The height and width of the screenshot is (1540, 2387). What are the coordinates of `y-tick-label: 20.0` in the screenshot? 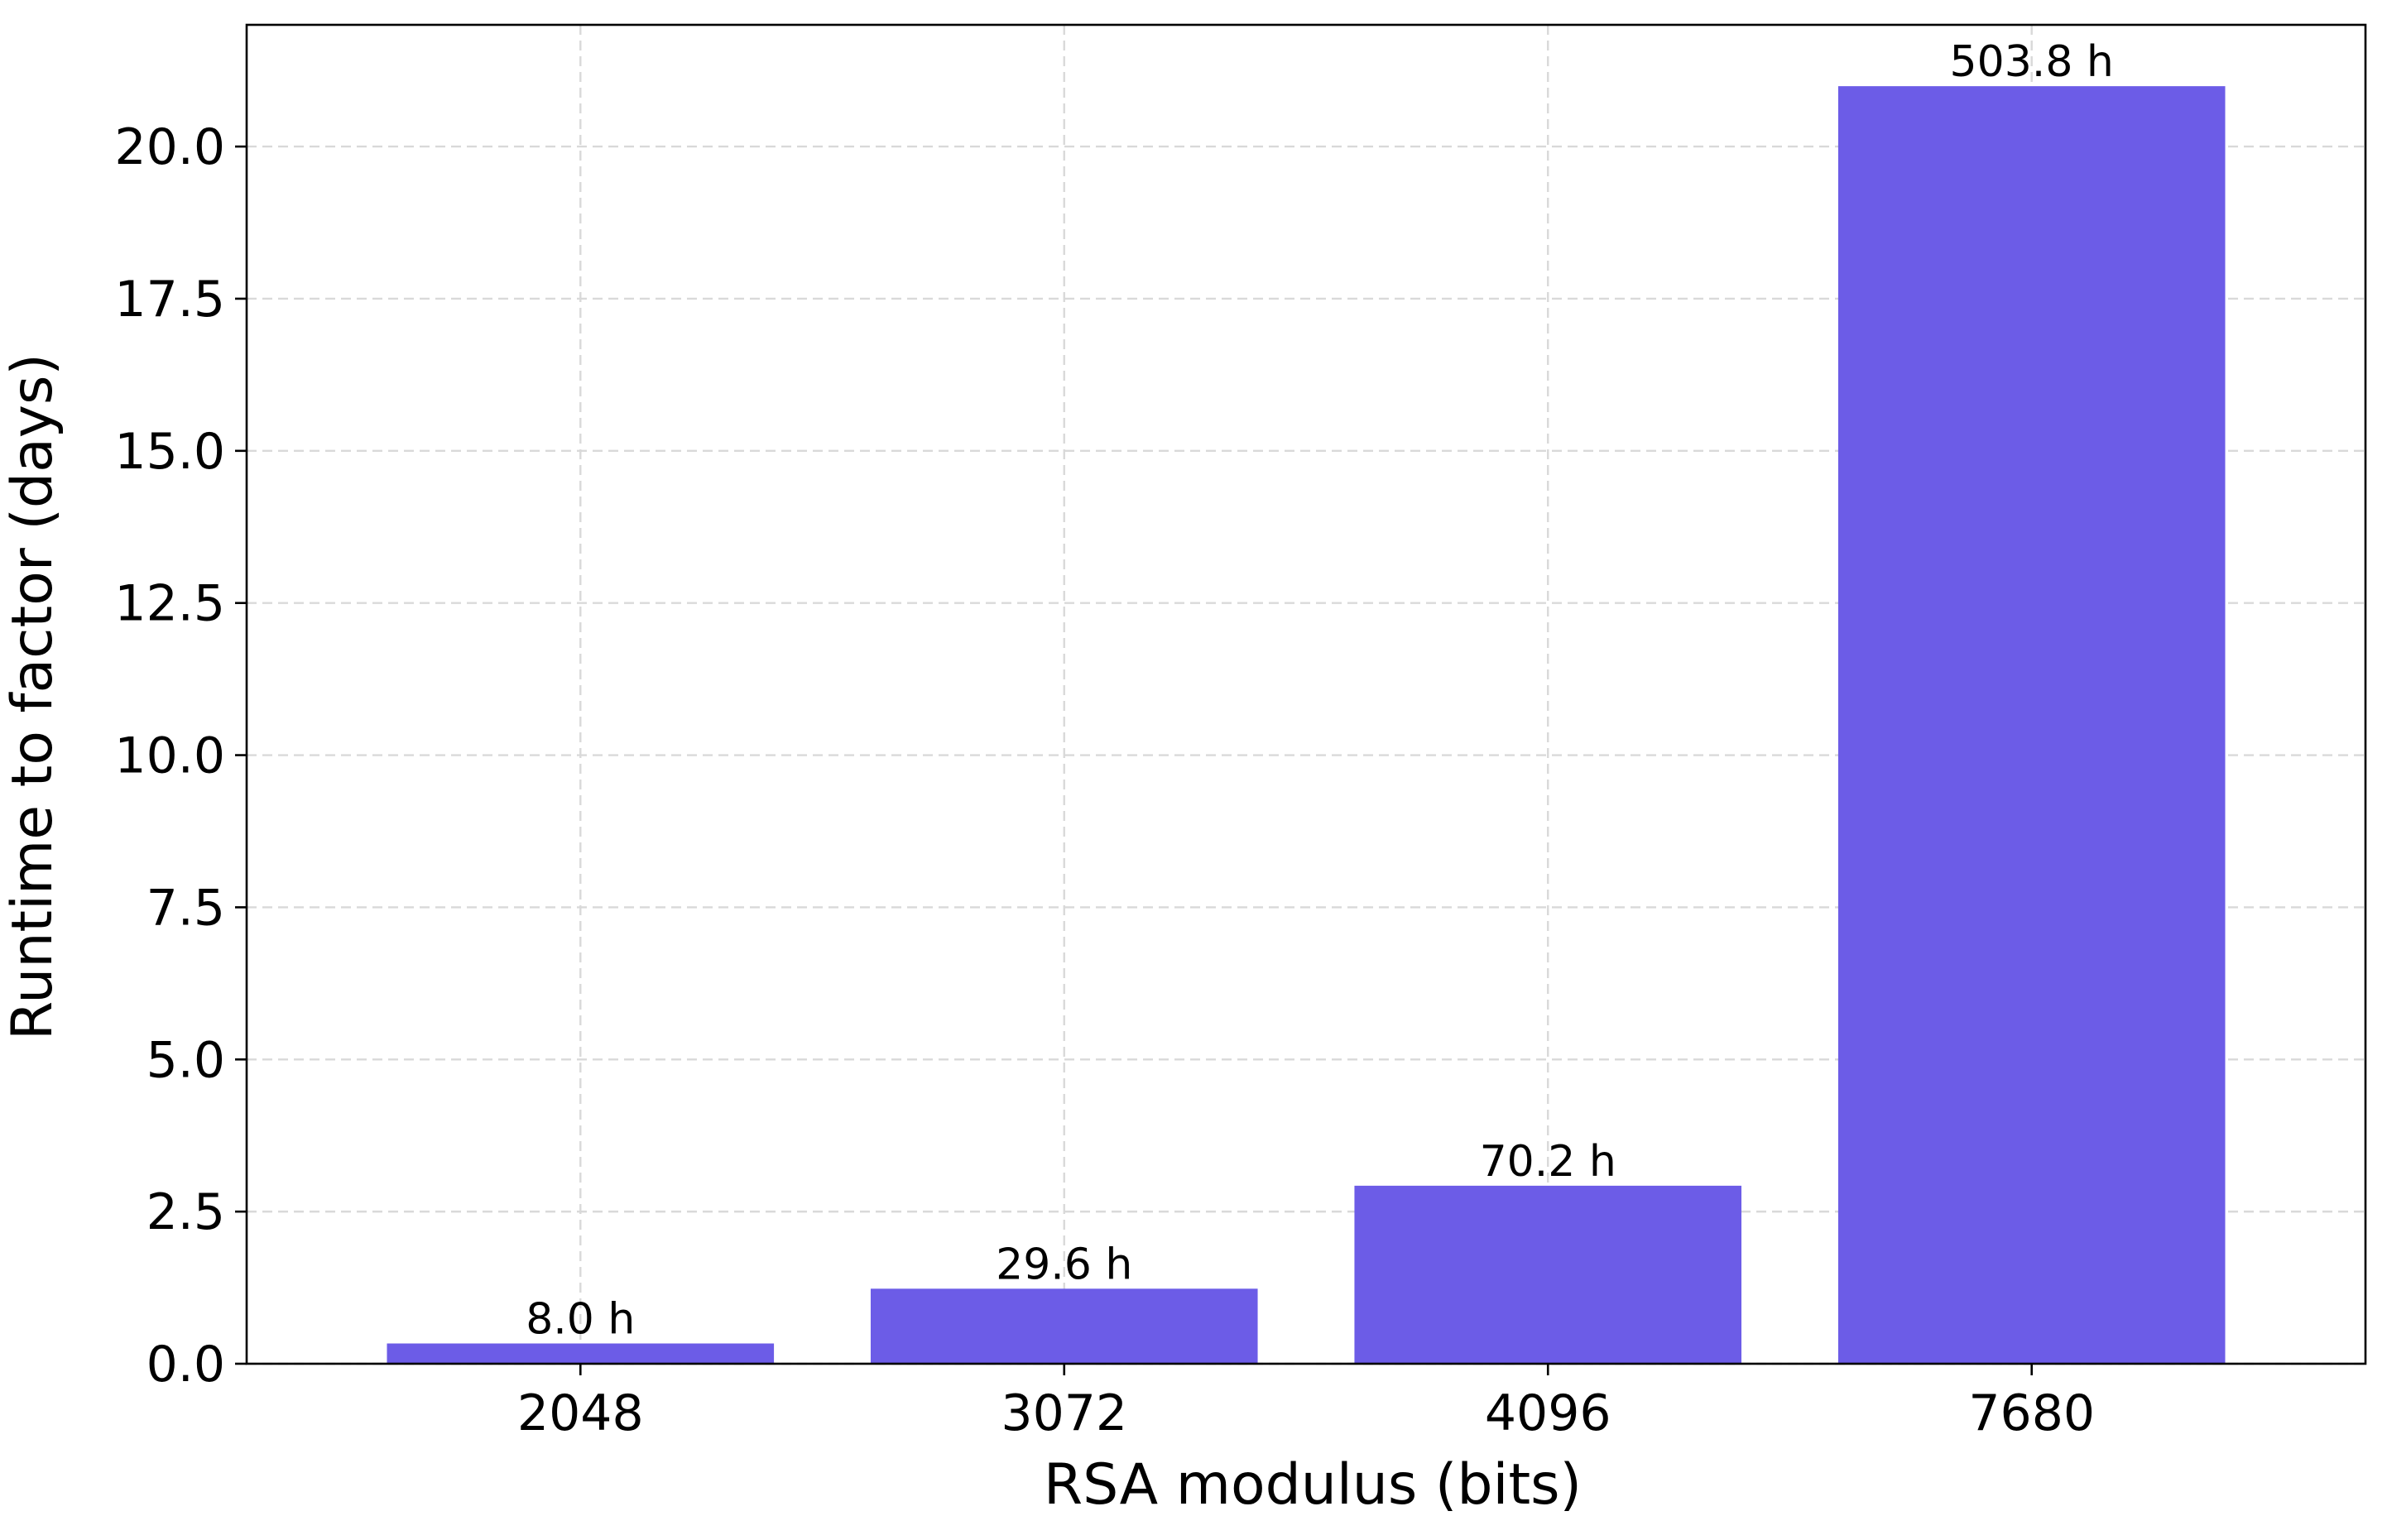 It's located at (169, 147).